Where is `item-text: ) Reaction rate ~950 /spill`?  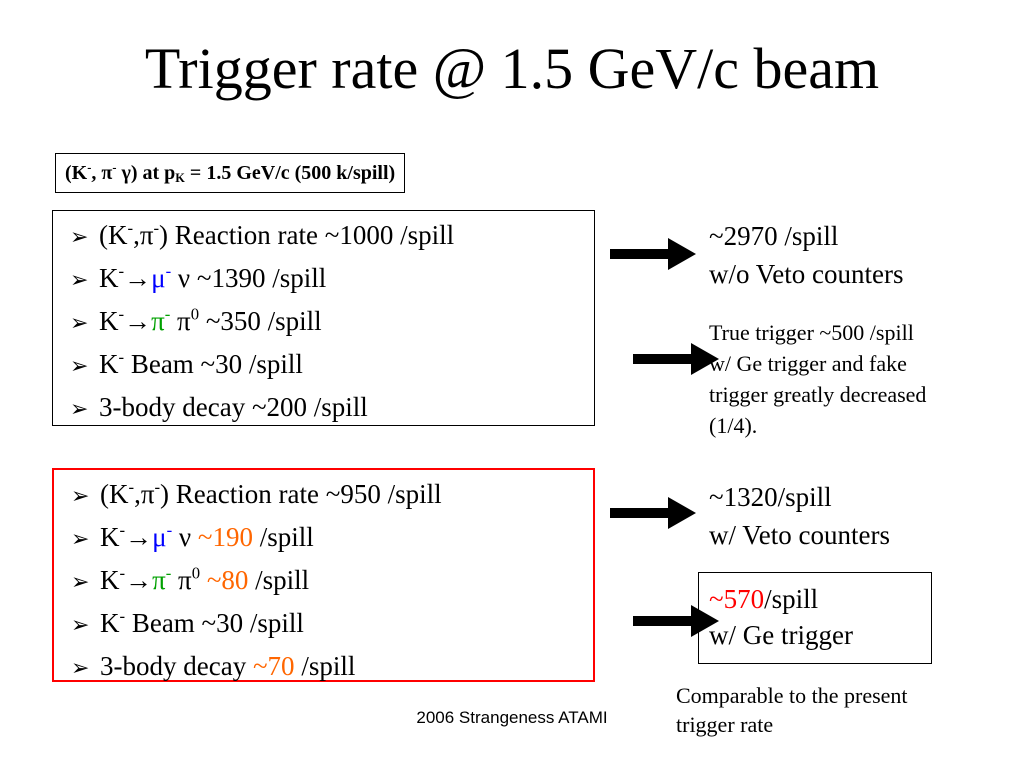
item-text: ) Reaction rate ~950 /spill is located at coordinates (301, 494).